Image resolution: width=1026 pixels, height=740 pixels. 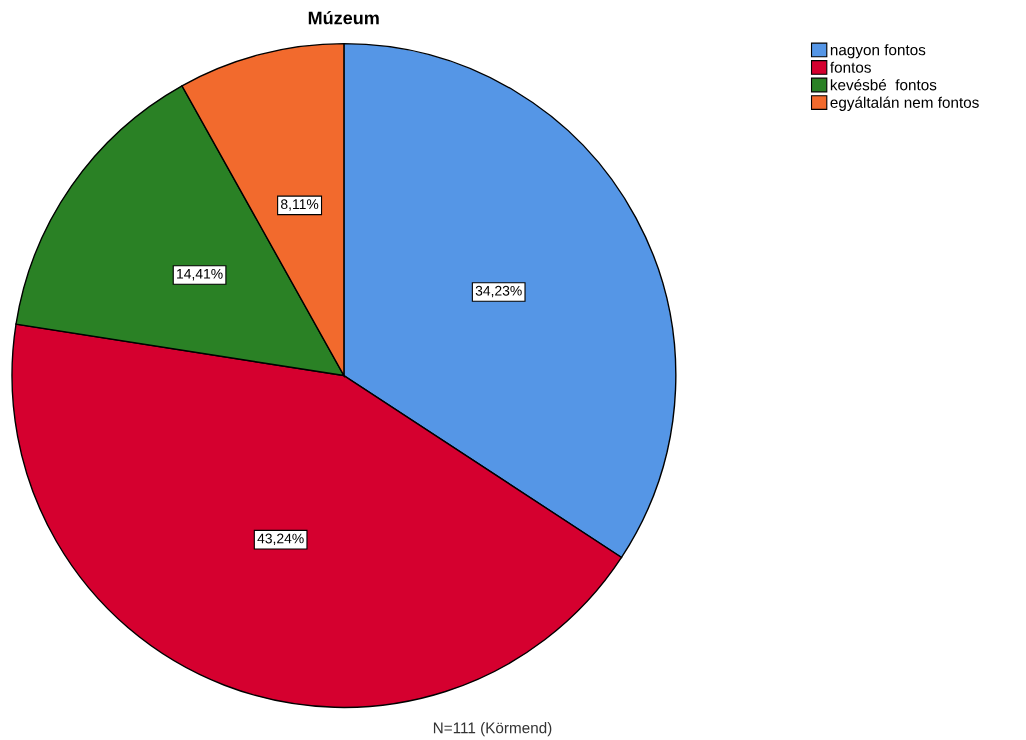 I want to click on chart-title: Múzeum, so click(x=343, y=17).